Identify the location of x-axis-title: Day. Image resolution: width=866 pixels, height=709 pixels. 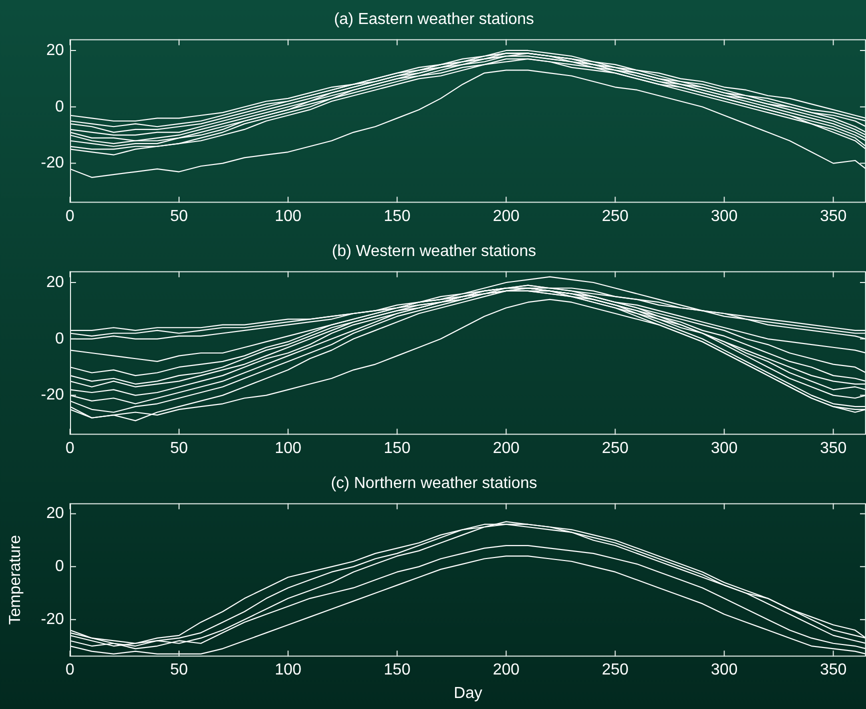
(468, 693).